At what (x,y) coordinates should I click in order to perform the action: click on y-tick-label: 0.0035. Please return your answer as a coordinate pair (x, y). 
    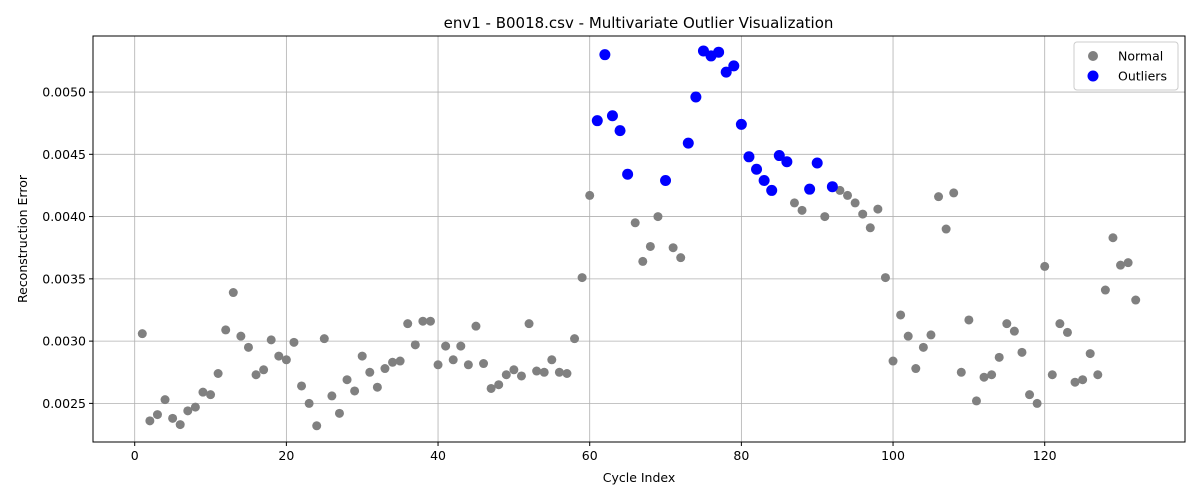
    Looking at the image, I should click on (64, 278).